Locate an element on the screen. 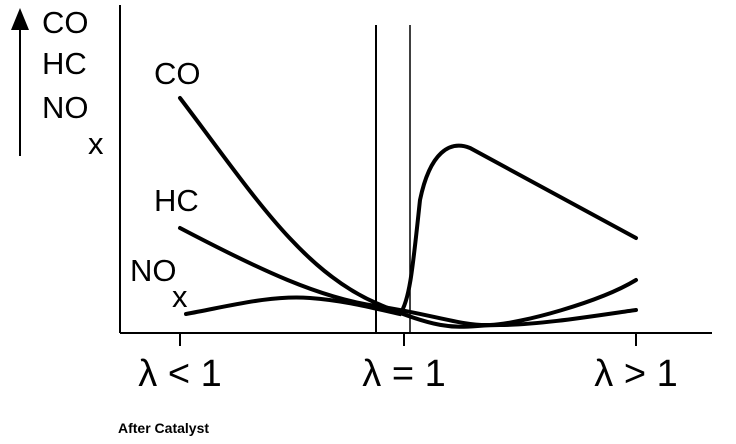 Image resolution: width=736 pixels, height=444 pixels. curve-label: NO is located at coordinates (153, 270).